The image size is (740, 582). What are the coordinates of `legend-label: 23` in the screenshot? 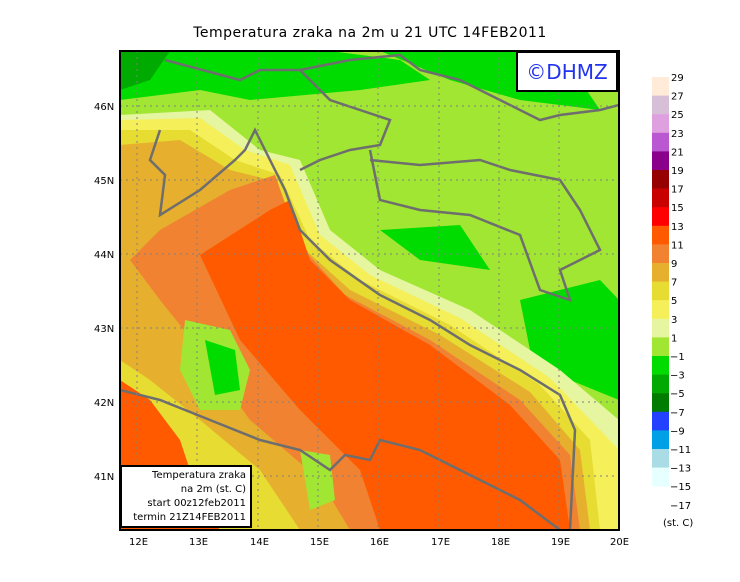 It's located at (677, 134).